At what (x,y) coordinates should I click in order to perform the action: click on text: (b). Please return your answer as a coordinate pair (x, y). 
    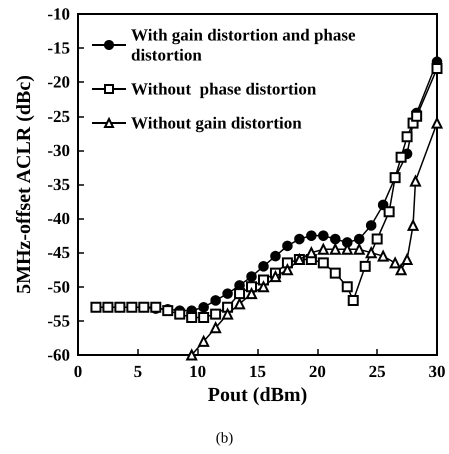
    Looking at the image, I should click on (225, 438).